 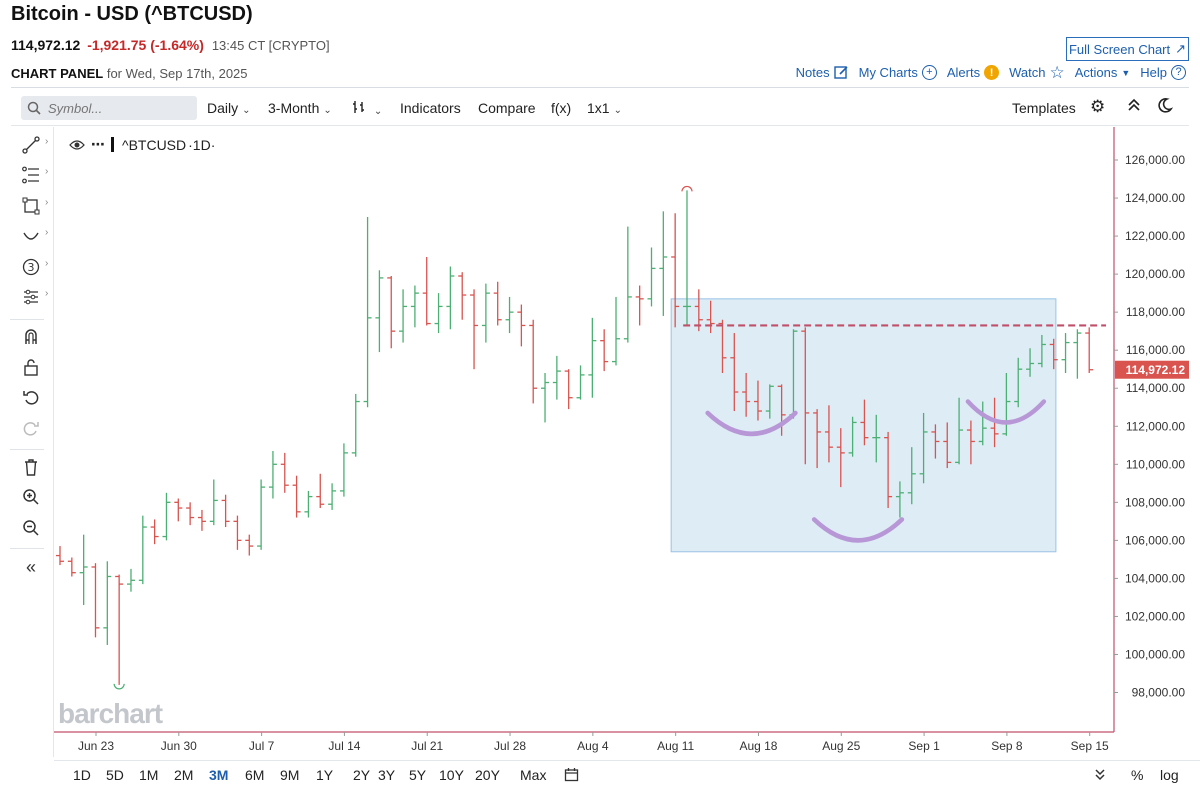 What do you see at coordinates (132, 14) in the screenshot?
I see `page-title: Bitcoin - USD (^BTCUSD)` at bounding box center [132, 14].